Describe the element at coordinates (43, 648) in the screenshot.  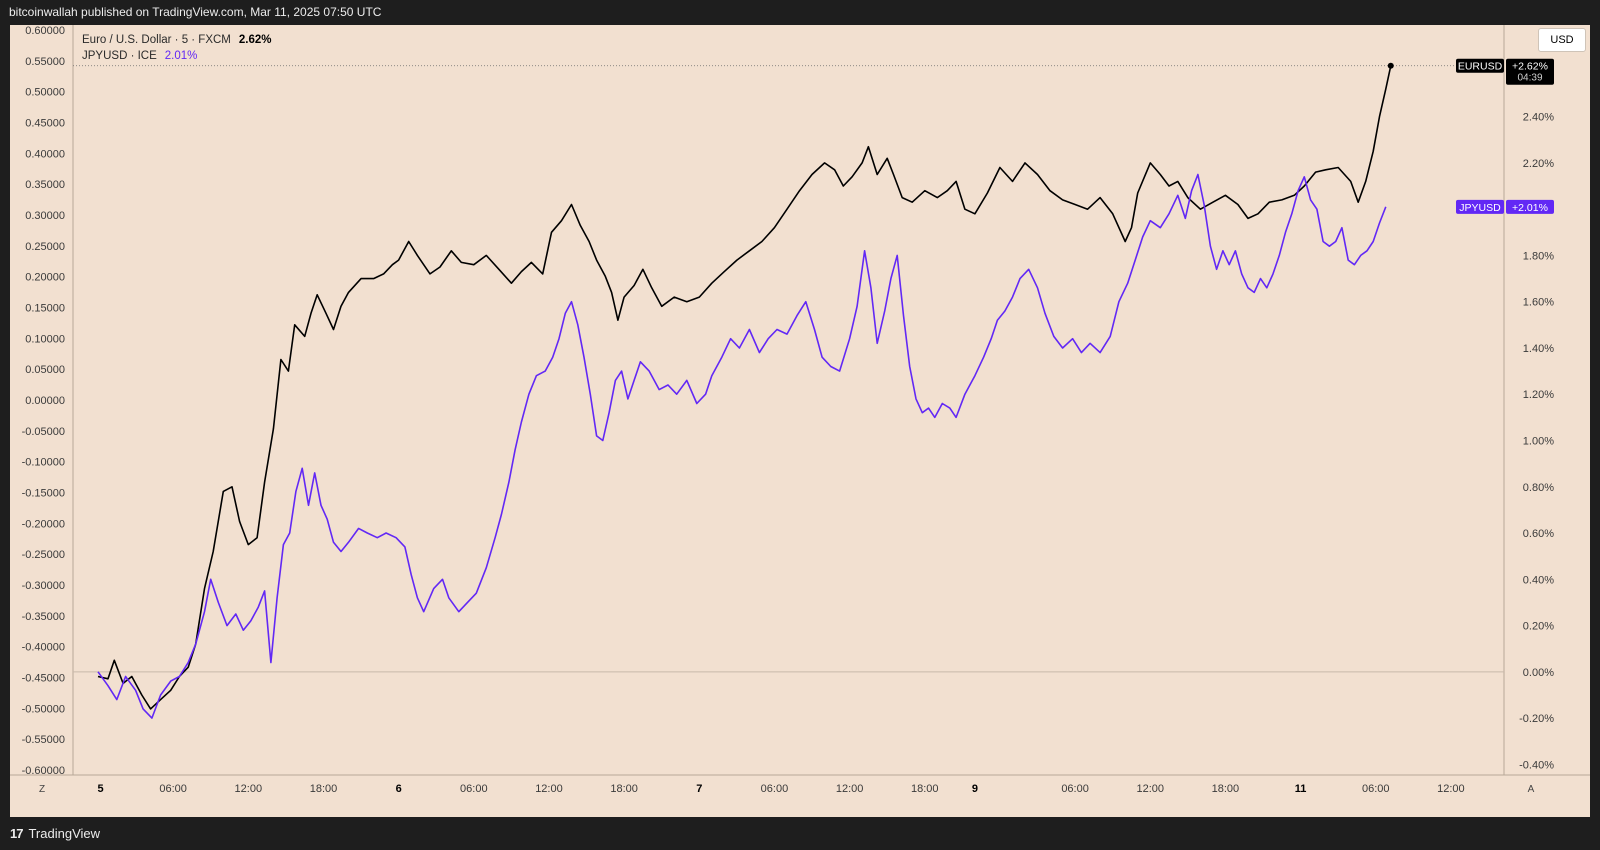
I see `left-tick-label: -0.40000` at that location.